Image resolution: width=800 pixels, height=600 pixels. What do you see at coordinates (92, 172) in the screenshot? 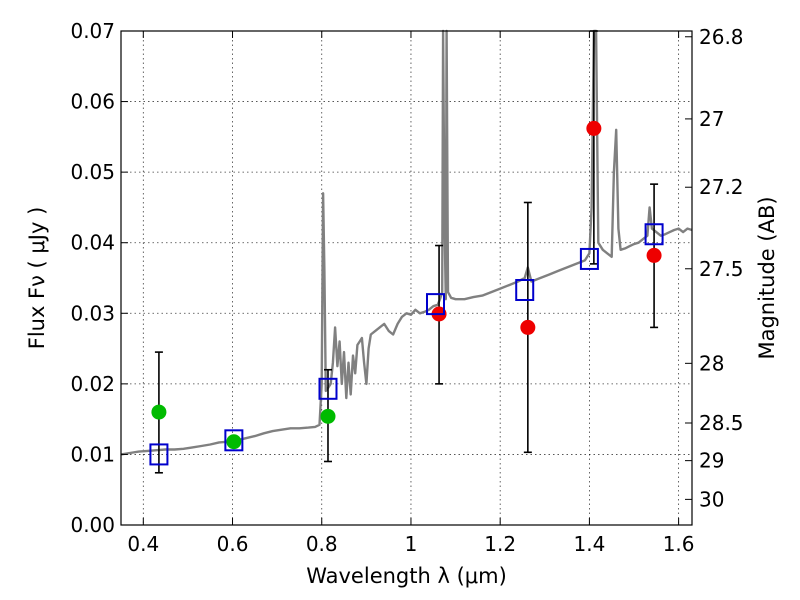
I see `y-tick-label: 0.05` at bounding box center [92, 172].